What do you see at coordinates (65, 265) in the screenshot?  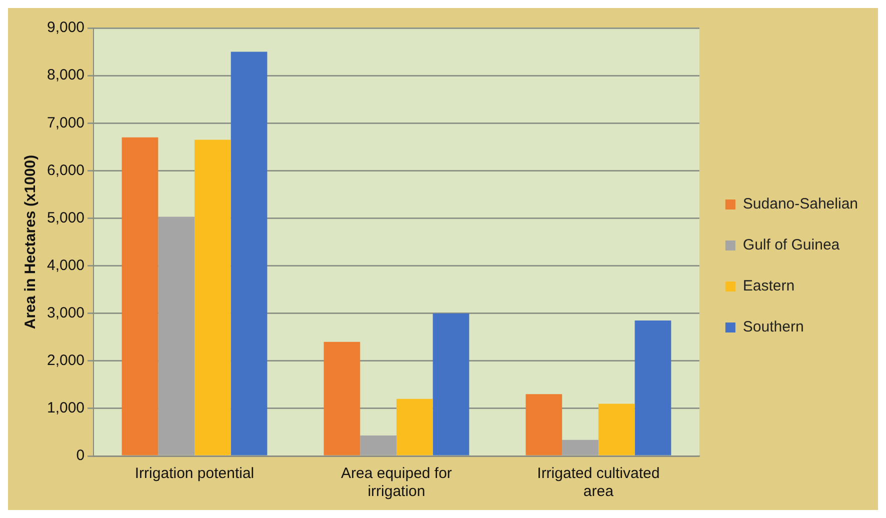 I see `y-tick-label: 4,000` at bounding box center [65, 265].